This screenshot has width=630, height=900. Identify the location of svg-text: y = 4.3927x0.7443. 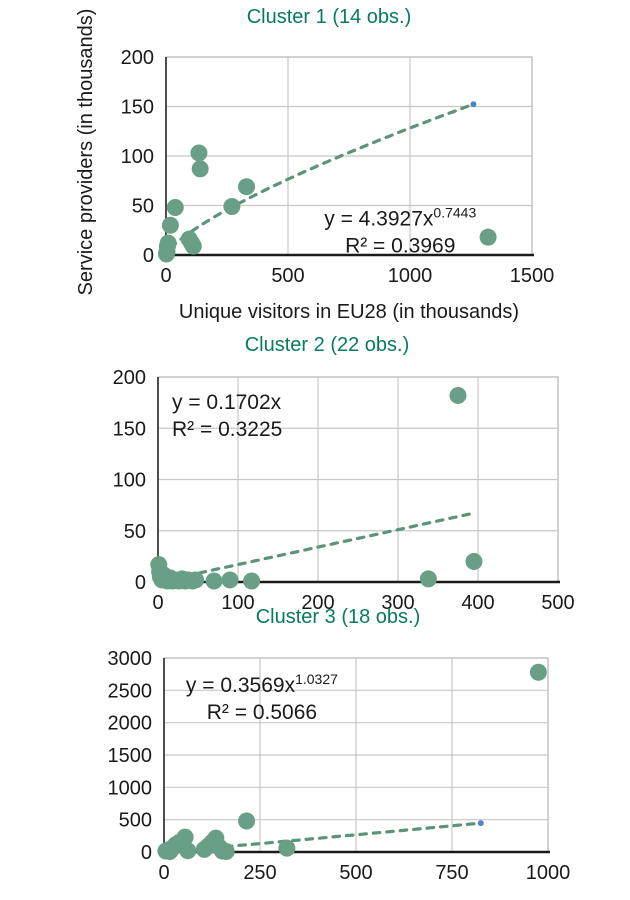
(400, 217).